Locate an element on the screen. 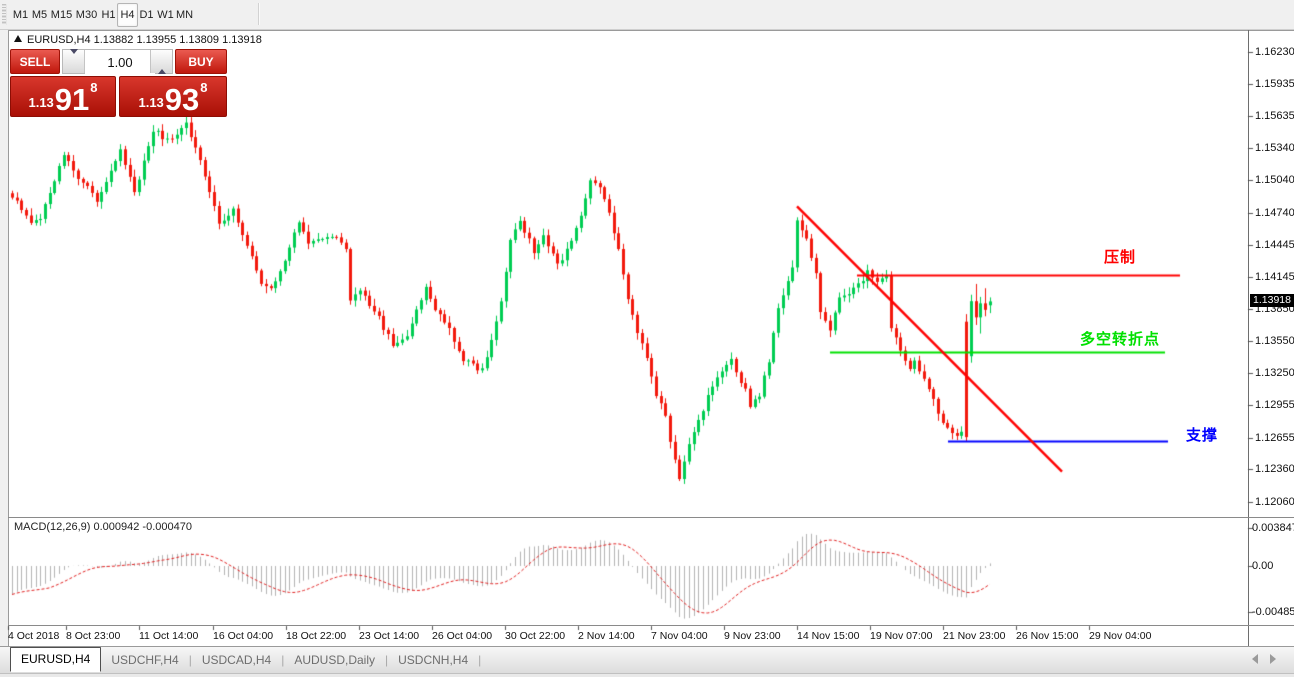  date-axis-label: 16 Oct 04:00 is located at coordinates (243, 636).